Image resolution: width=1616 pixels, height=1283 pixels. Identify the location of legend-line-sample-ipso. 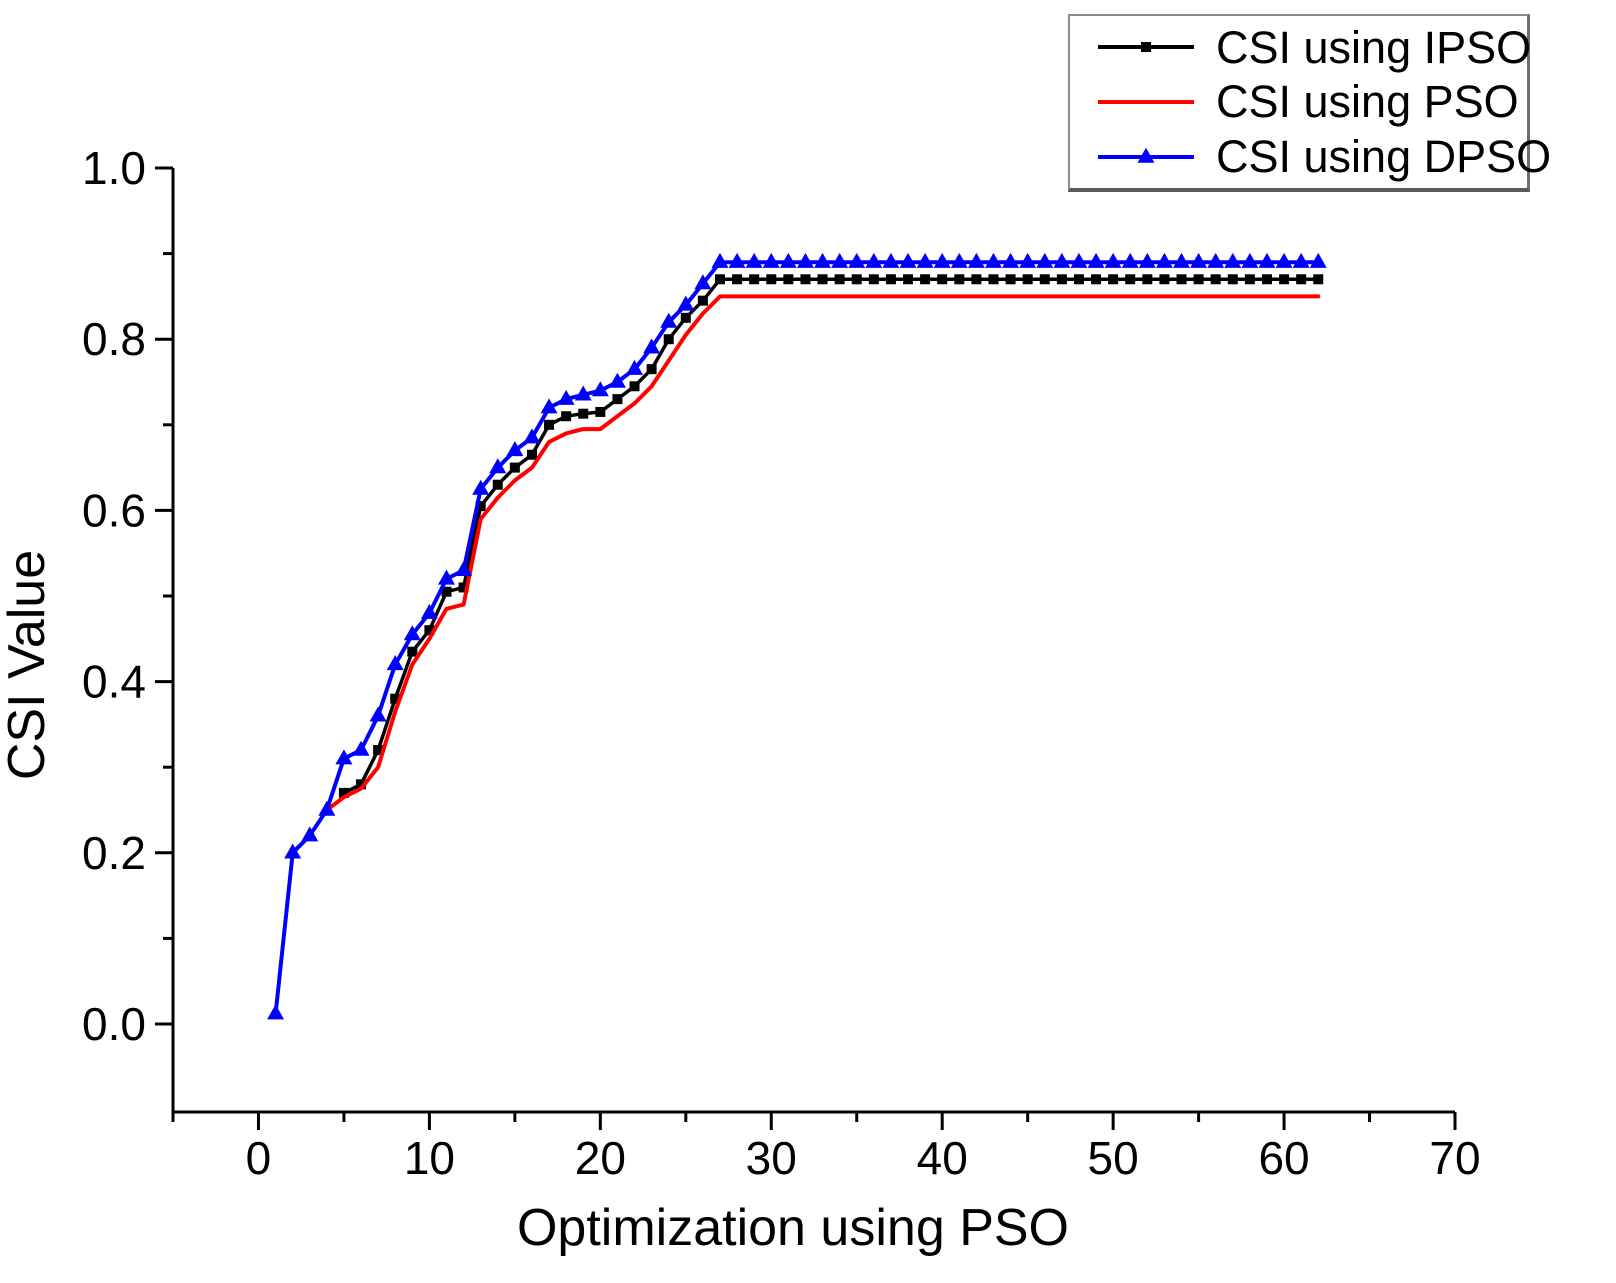
(1146, 47).